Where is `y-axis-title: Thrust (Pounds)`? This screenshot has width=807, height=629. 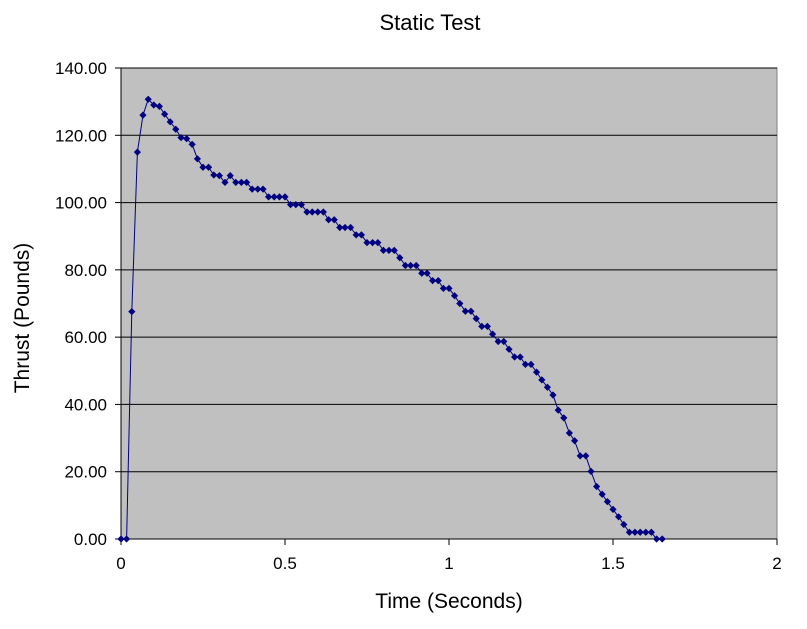 y-axis-title: Thrust (Pounds) is located at coordinates (22, 318).